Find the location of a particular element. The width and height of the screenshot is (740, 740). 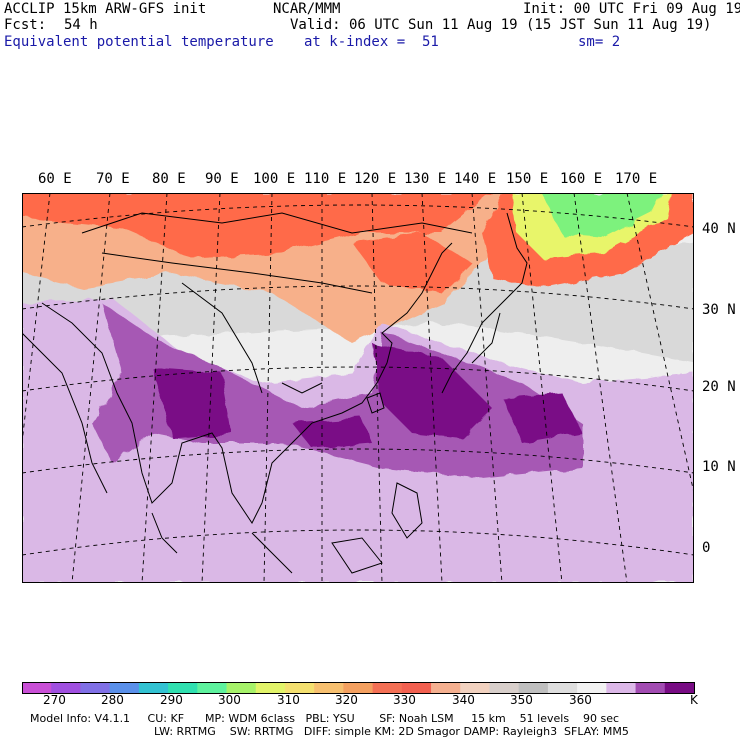

lon-label: 90 E is located at coordinates (222, 179).